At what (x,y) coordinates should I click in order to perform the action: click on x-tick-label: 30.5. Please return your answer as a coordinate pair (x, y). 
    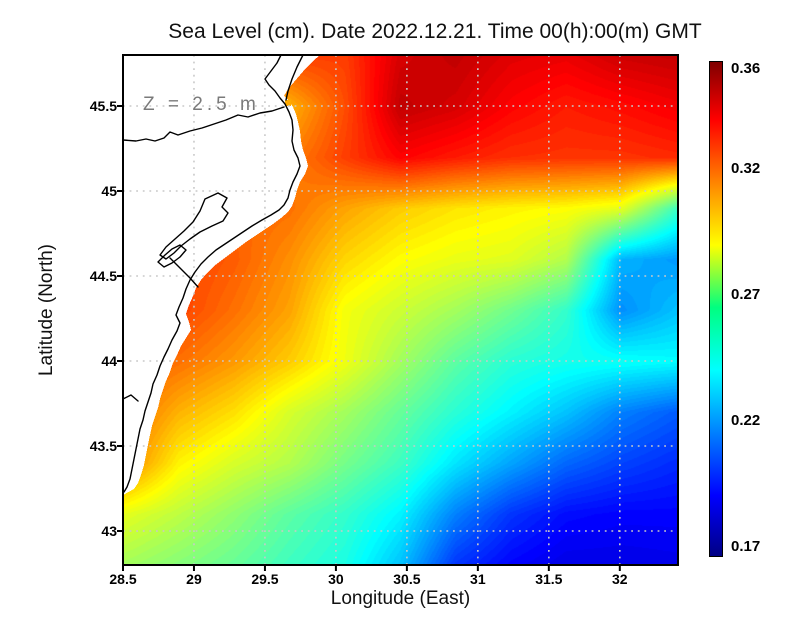
    Looking at the image, I should click on (407, 579).